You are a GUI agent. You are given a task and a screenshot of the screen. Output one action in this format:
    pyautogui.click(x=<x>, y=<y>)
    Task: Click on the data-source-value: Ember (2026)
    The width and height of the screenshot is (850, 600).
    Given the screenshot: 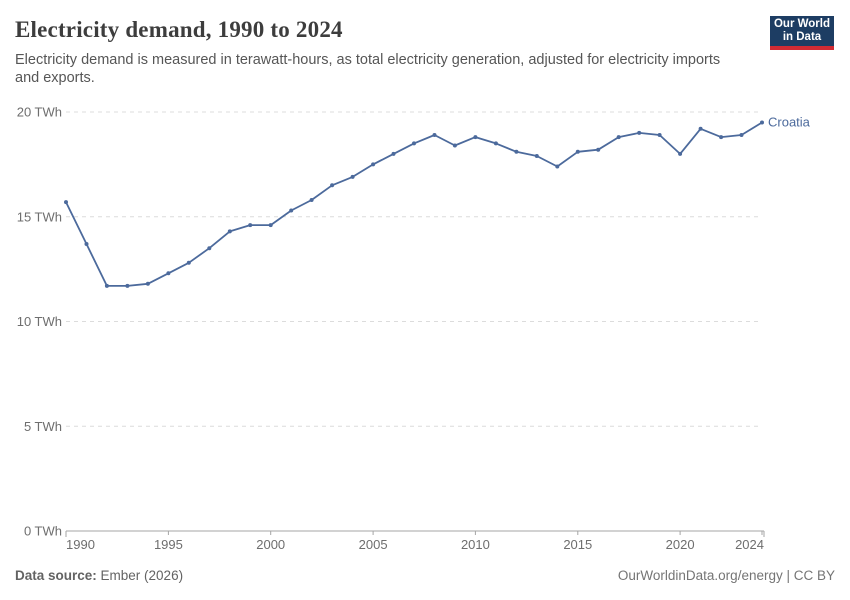 What is the action you would take?
    pyautogui.click(x=140, y=575)
    